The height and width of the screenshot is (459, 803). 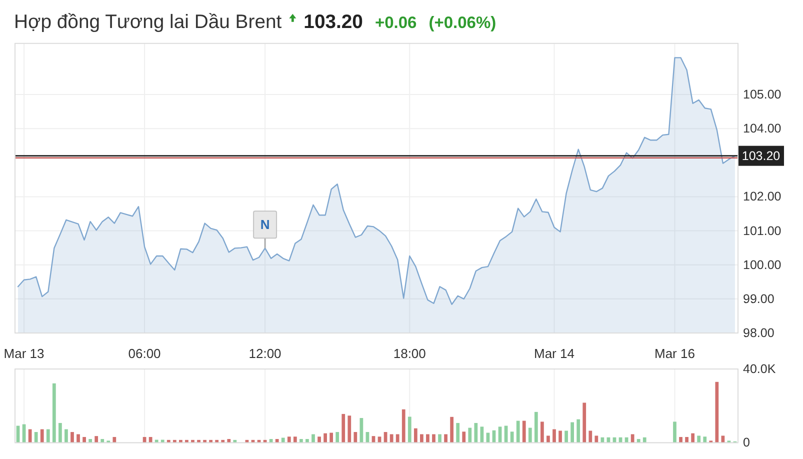 I want to click on text: +0.06, so click(x=395, y=23).